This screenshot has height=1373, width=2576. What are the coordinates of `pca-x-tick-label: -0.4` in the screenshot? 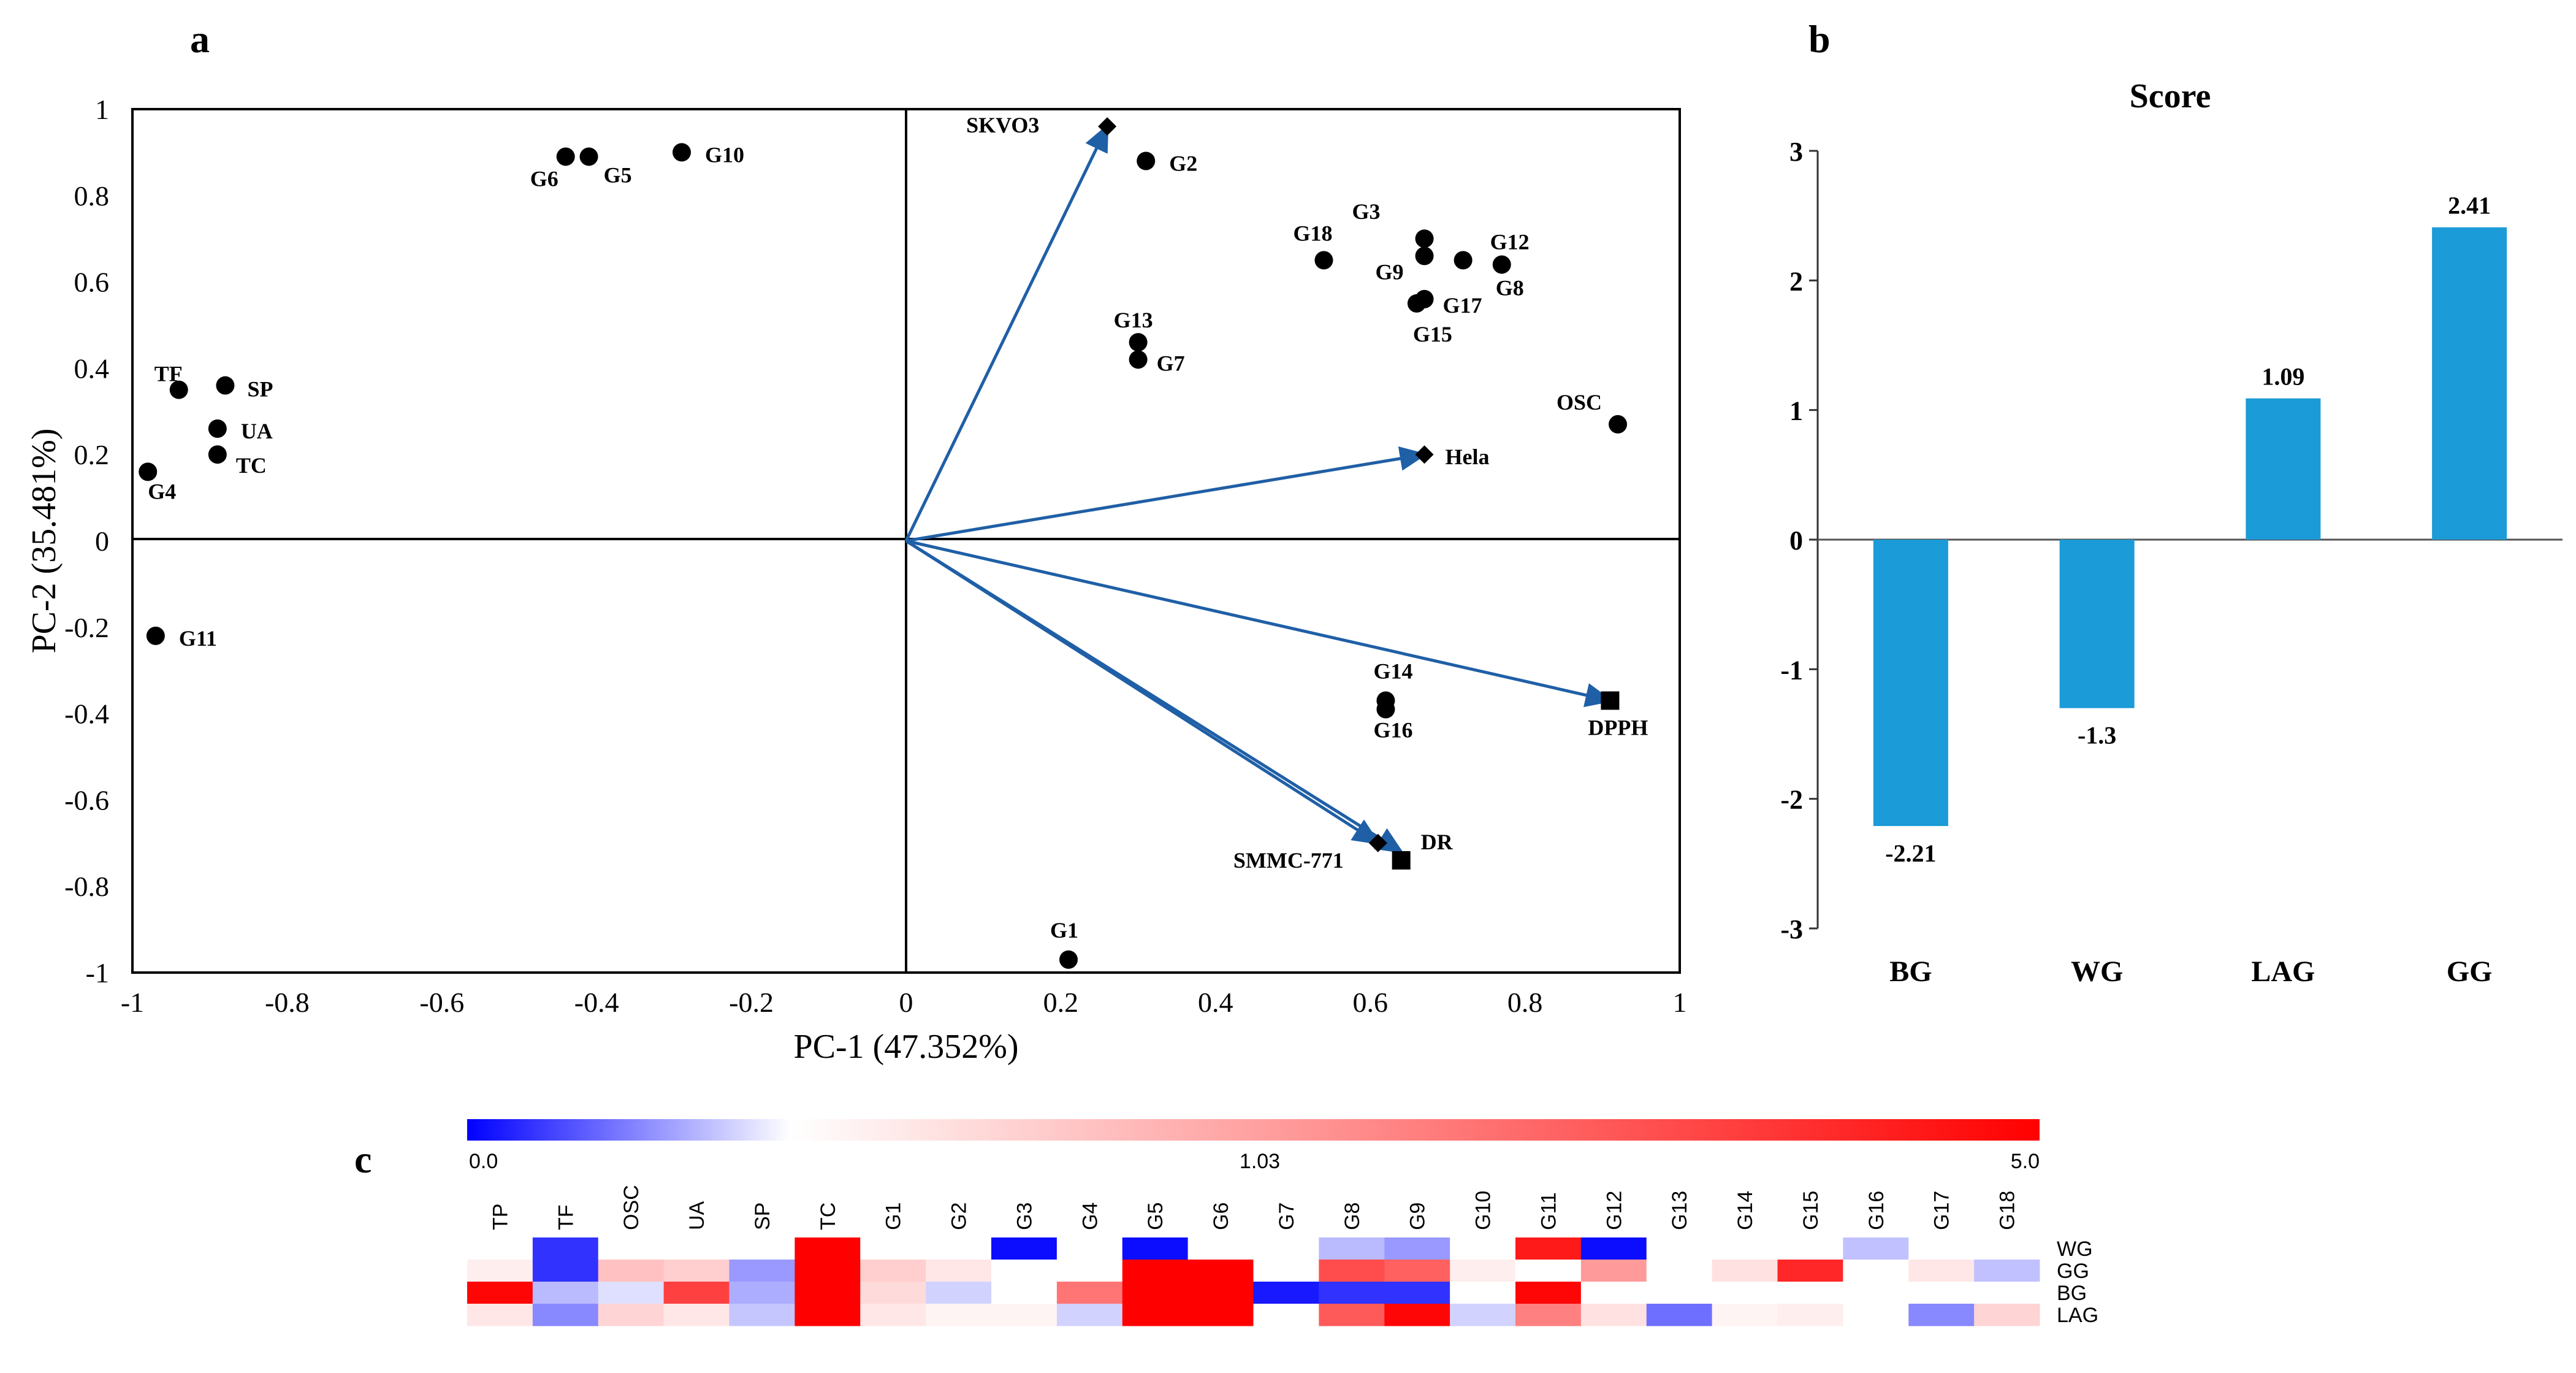 It's located at (596, 1002).